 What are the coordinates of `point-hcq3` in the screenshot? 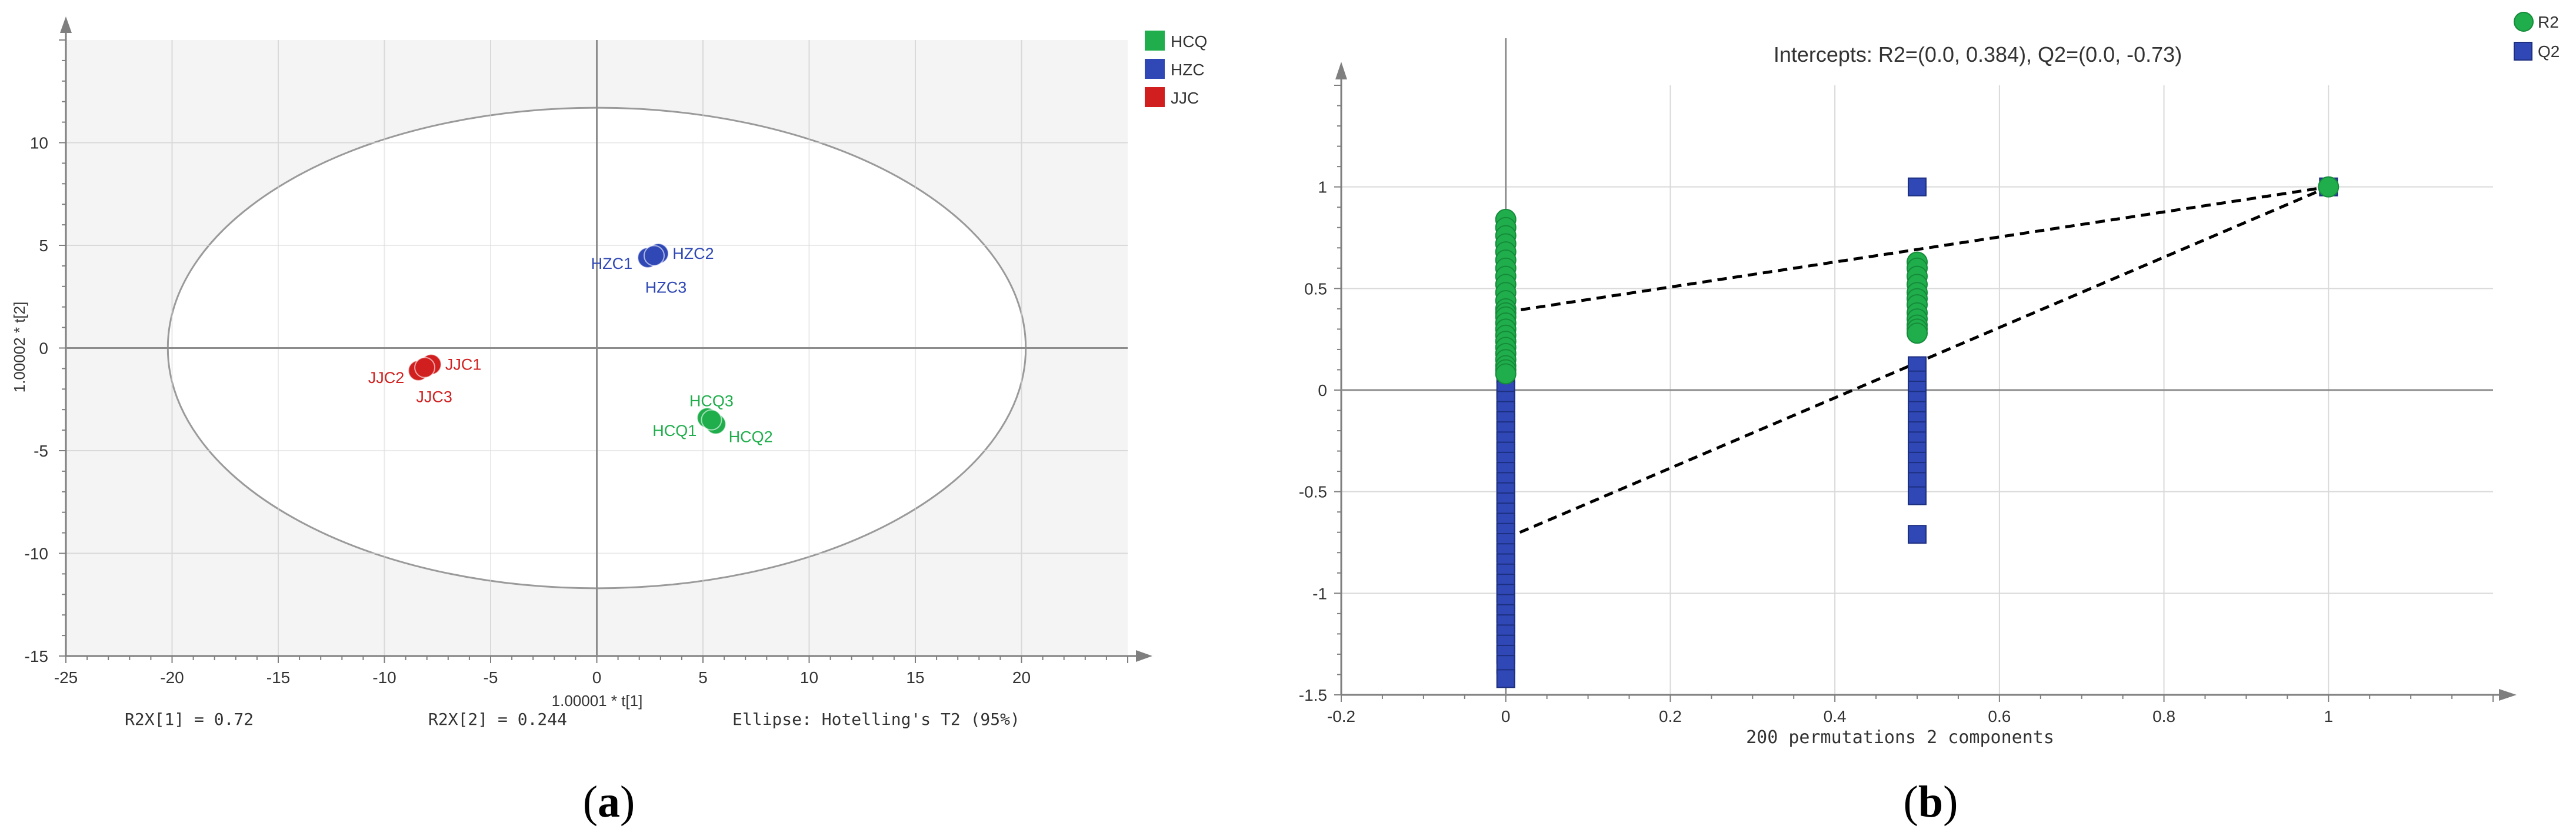 It's located at (711, 420).